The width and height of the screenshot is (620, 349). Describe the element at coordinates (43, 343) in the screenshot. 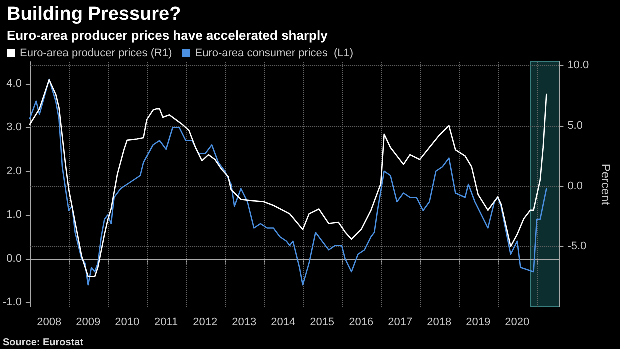

I see `source-note: Source: Eurostat` at that location.